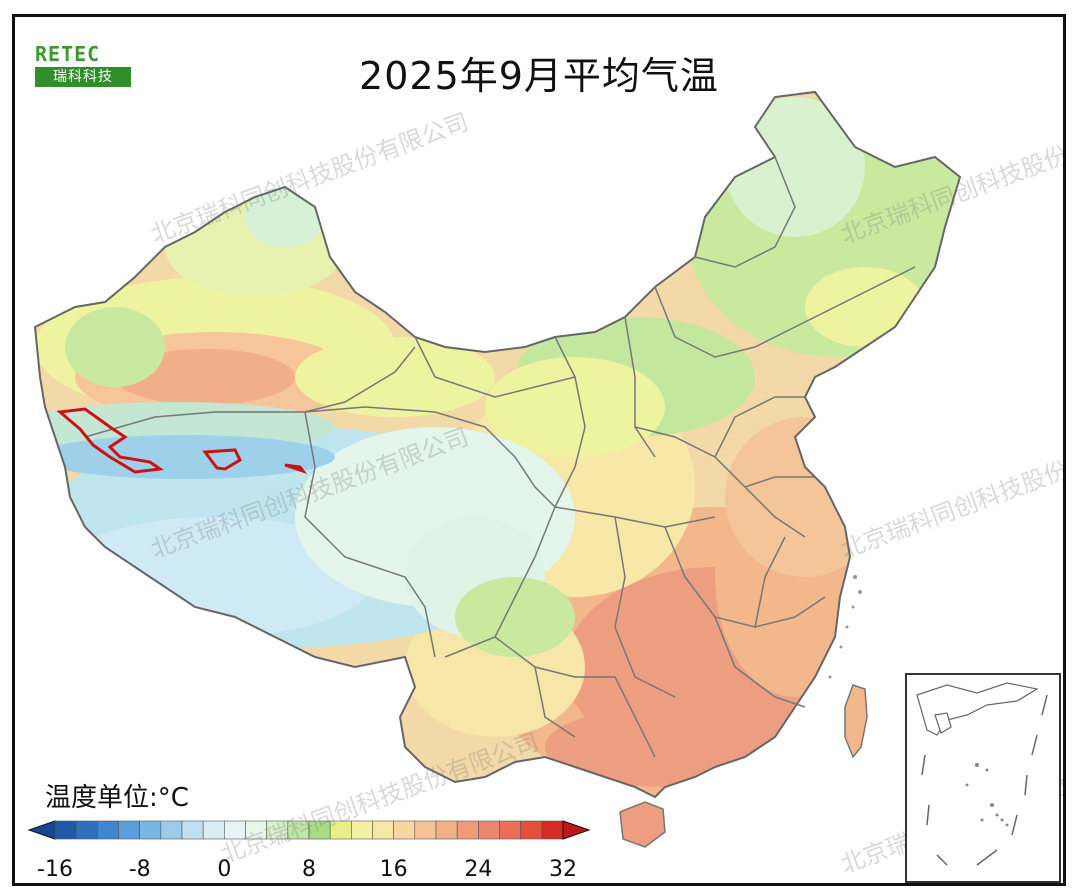 The image size is (1080, 896). I want to click on logo-text-top: RETEC, so click(68, 54).